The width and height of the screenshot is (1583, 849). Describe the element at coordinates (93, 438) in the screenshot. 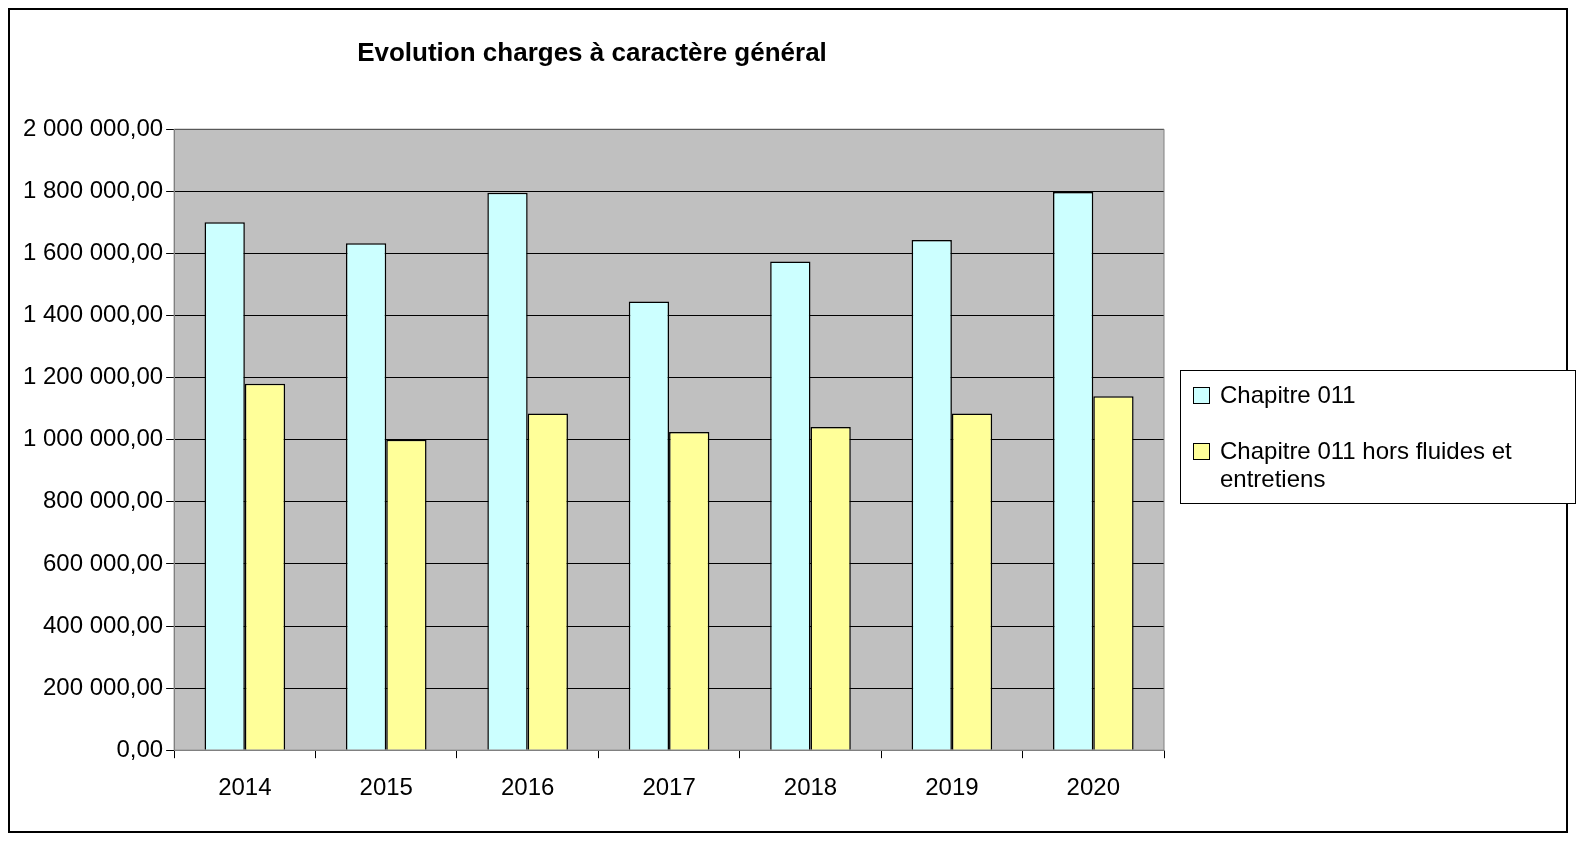

I see `y-tick-label: 1 000 000,00` at that location.